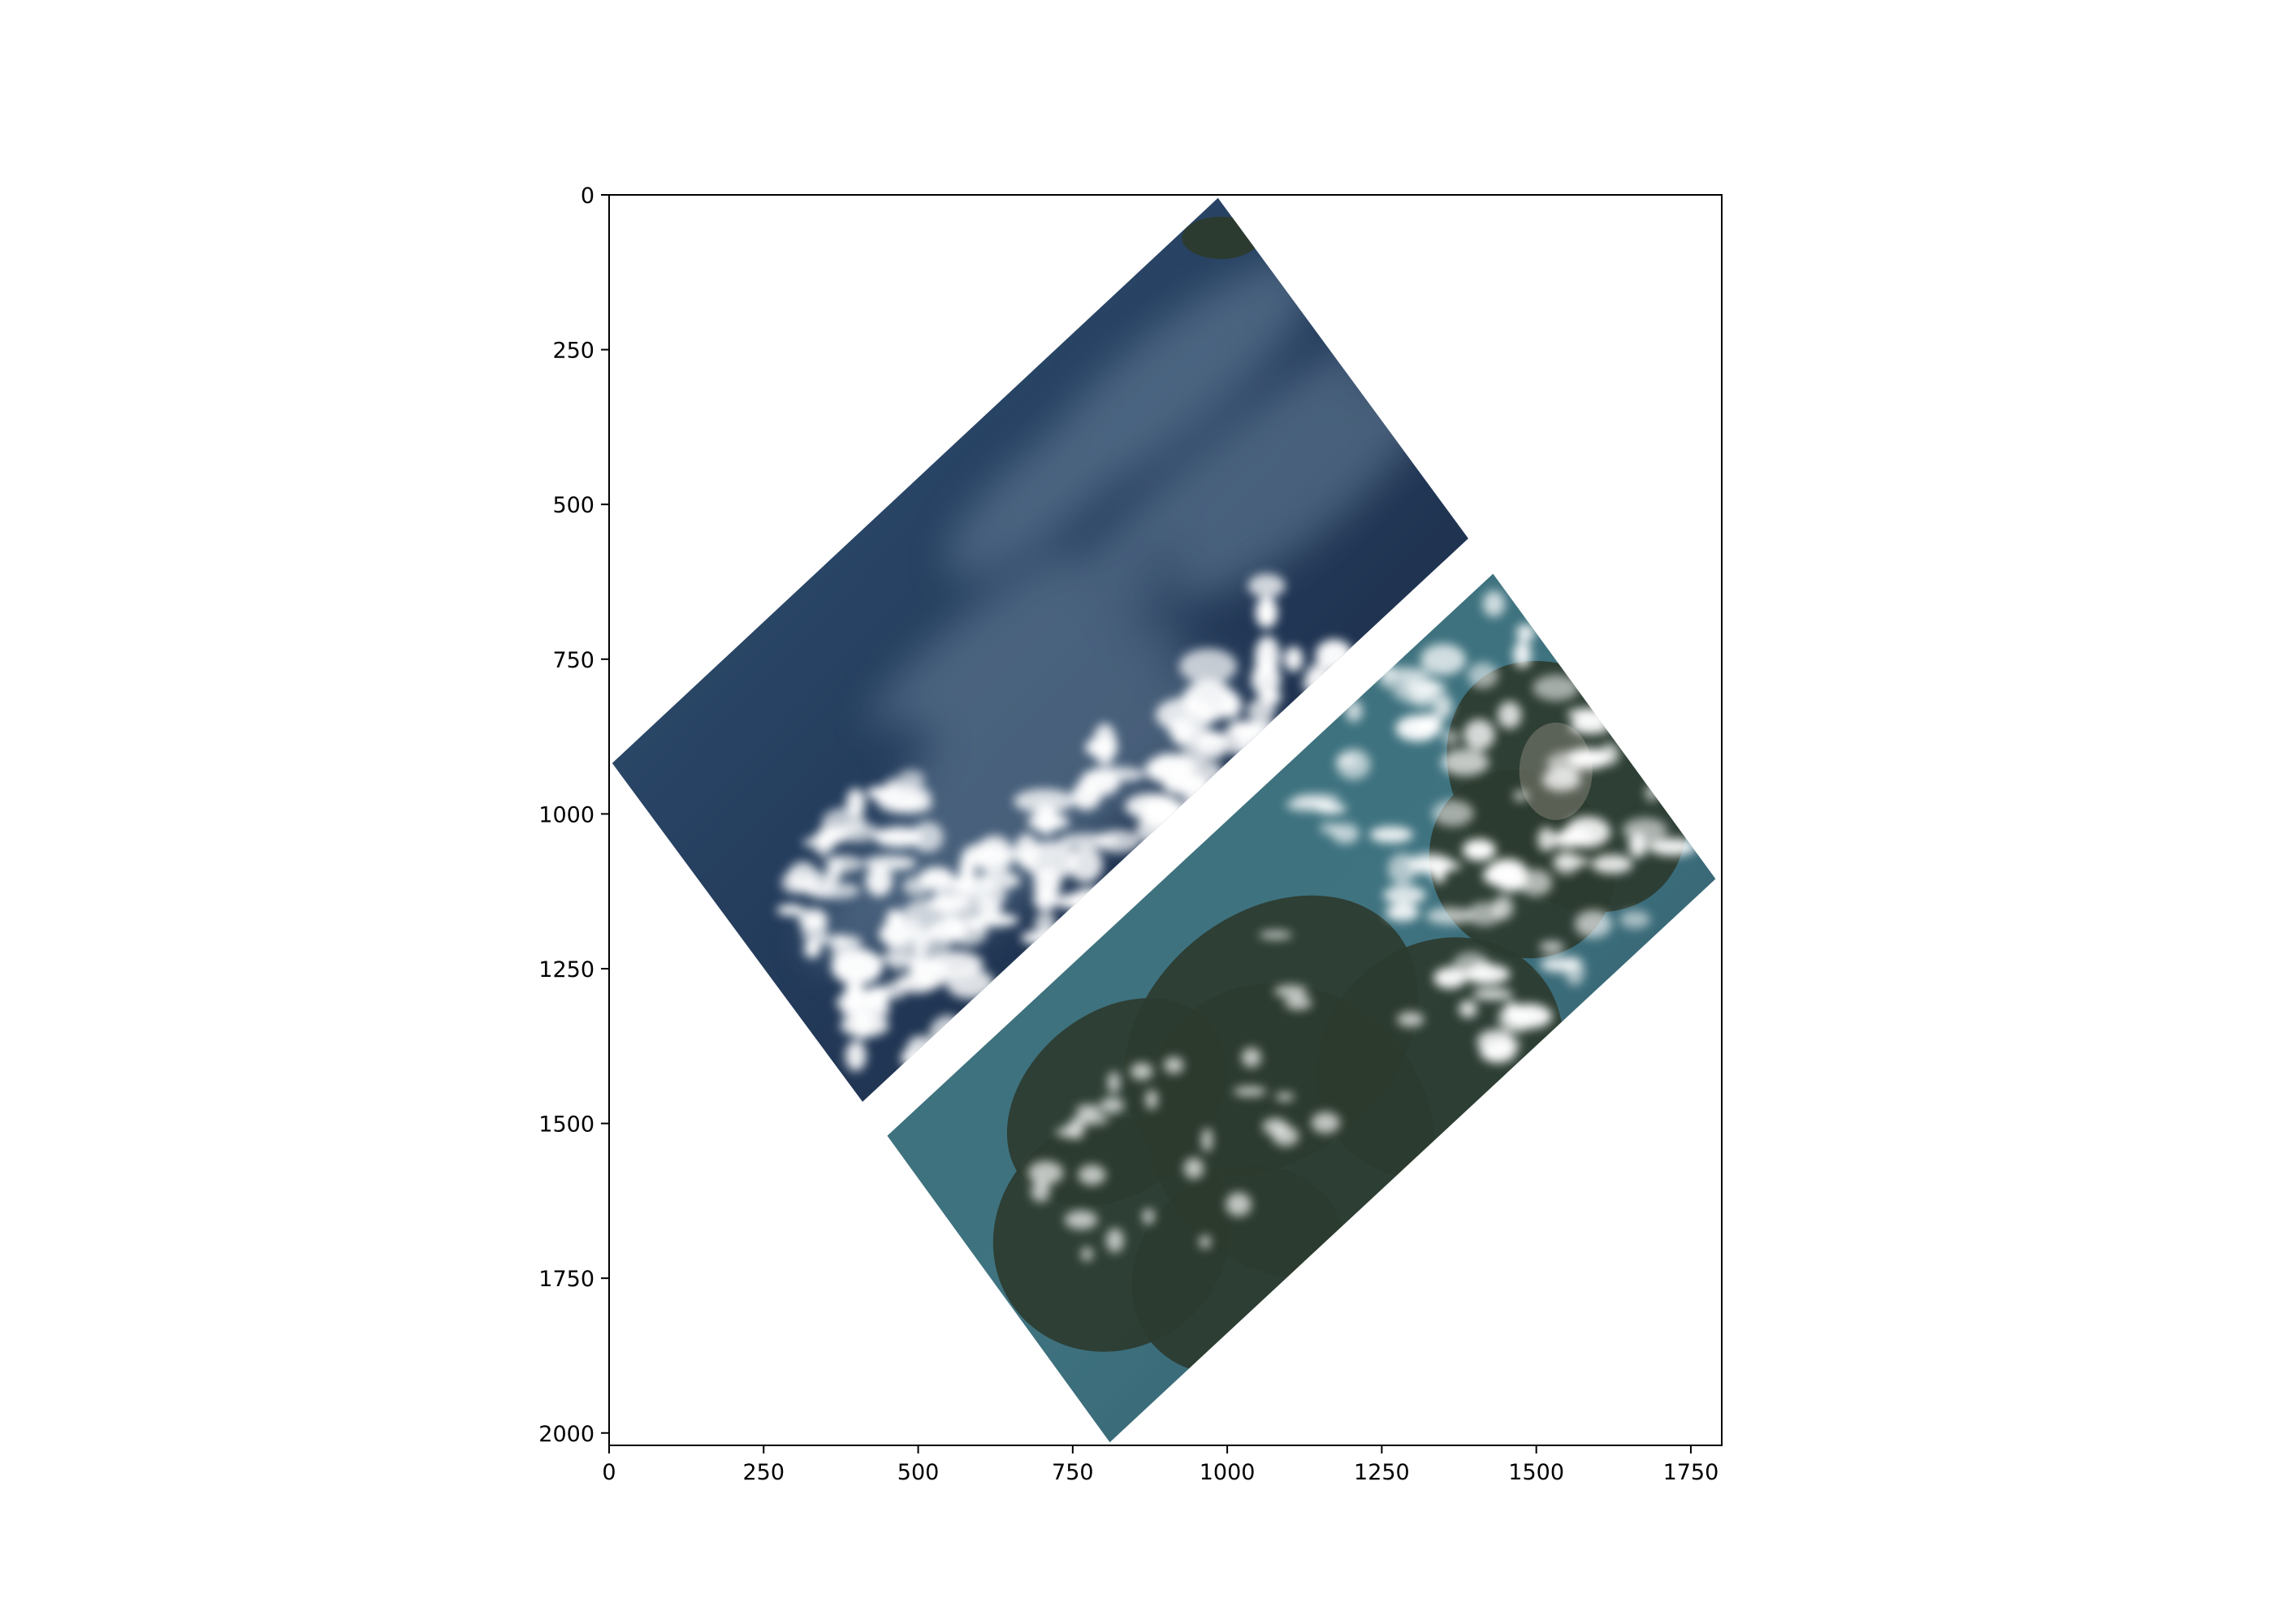 Image resolution: width=2274 pixels, height=1624 pixels. Describe the element at coordinates (1536, 1472) in the screenshot. I see `x-tick-label: 1500` at that location.